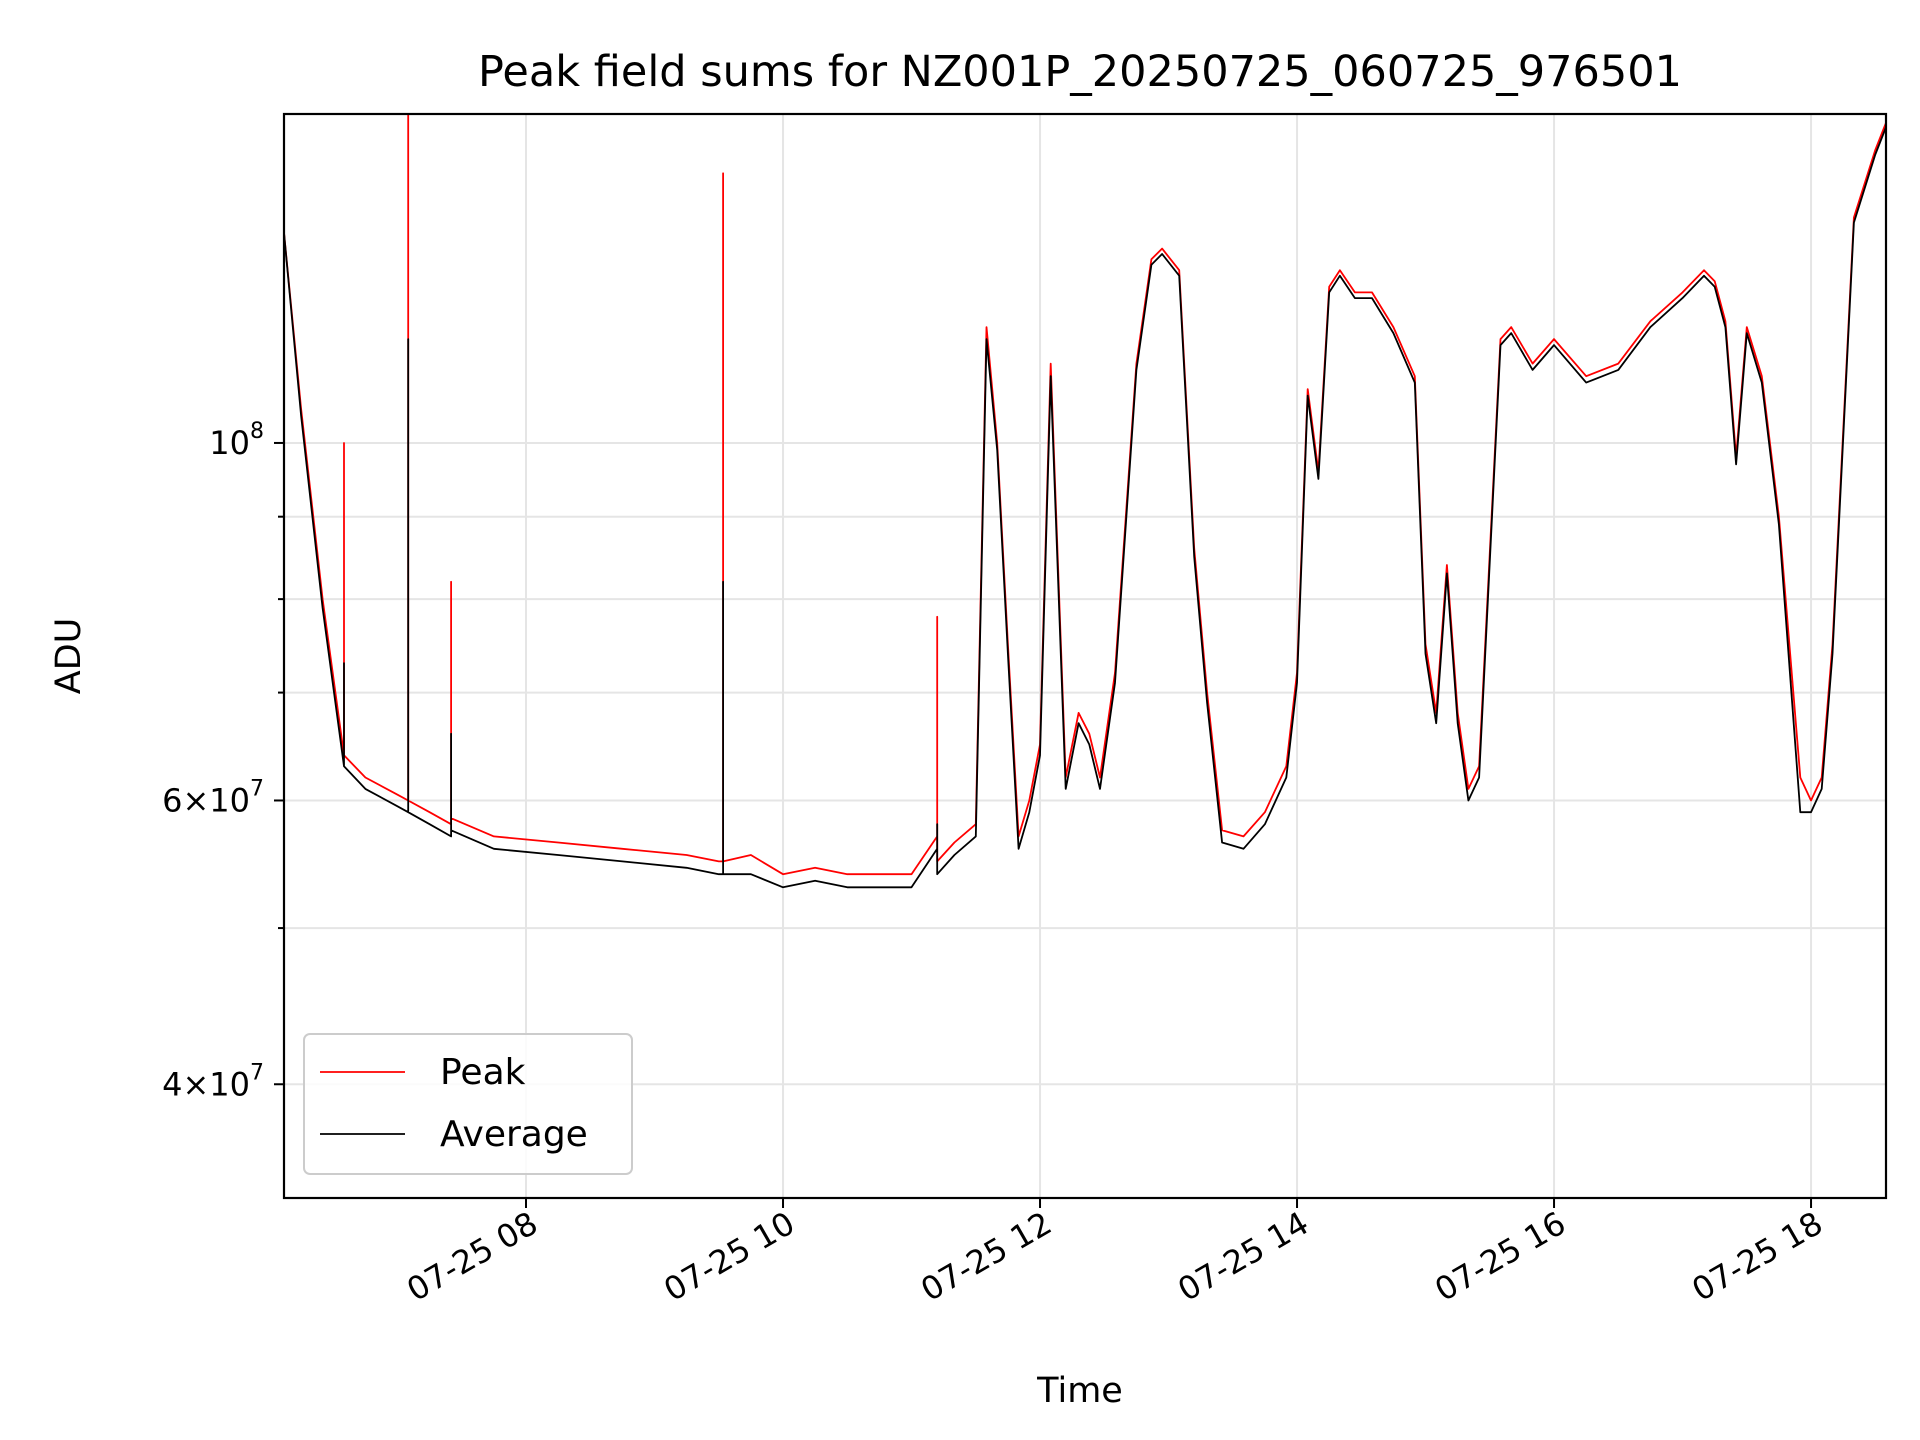 This screenshot has height=1440, width=1920. I want to click on legend-box, so click(468, 1104).